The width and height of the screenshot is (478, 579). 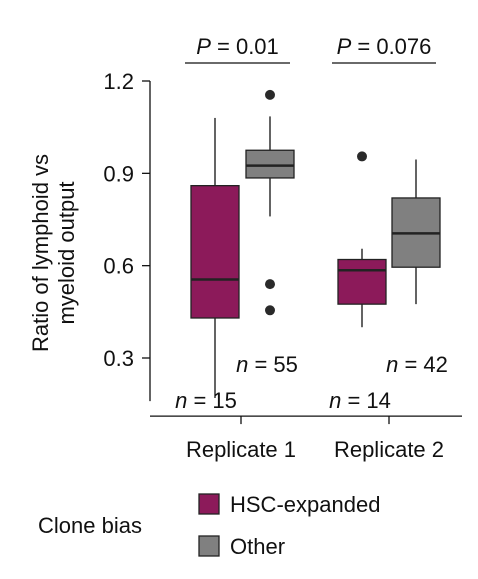 I want to click on y-tick-label-3: 1.2, so click(x=118, y=81).